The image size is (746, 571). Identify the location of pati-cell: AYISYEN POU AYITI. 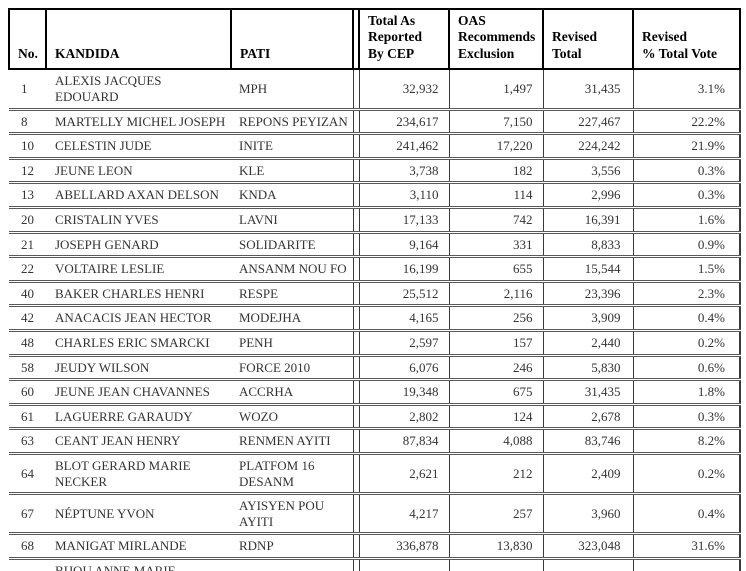
(292, 513).